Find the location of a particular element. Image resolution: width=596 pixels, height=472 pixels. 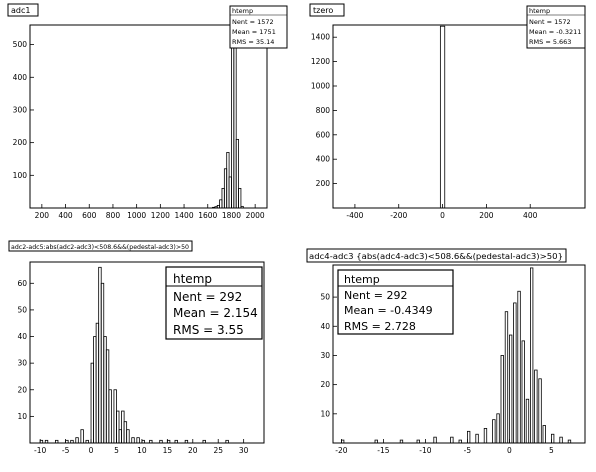

x-tick-label: 5 is located at coordinates (551, 450).